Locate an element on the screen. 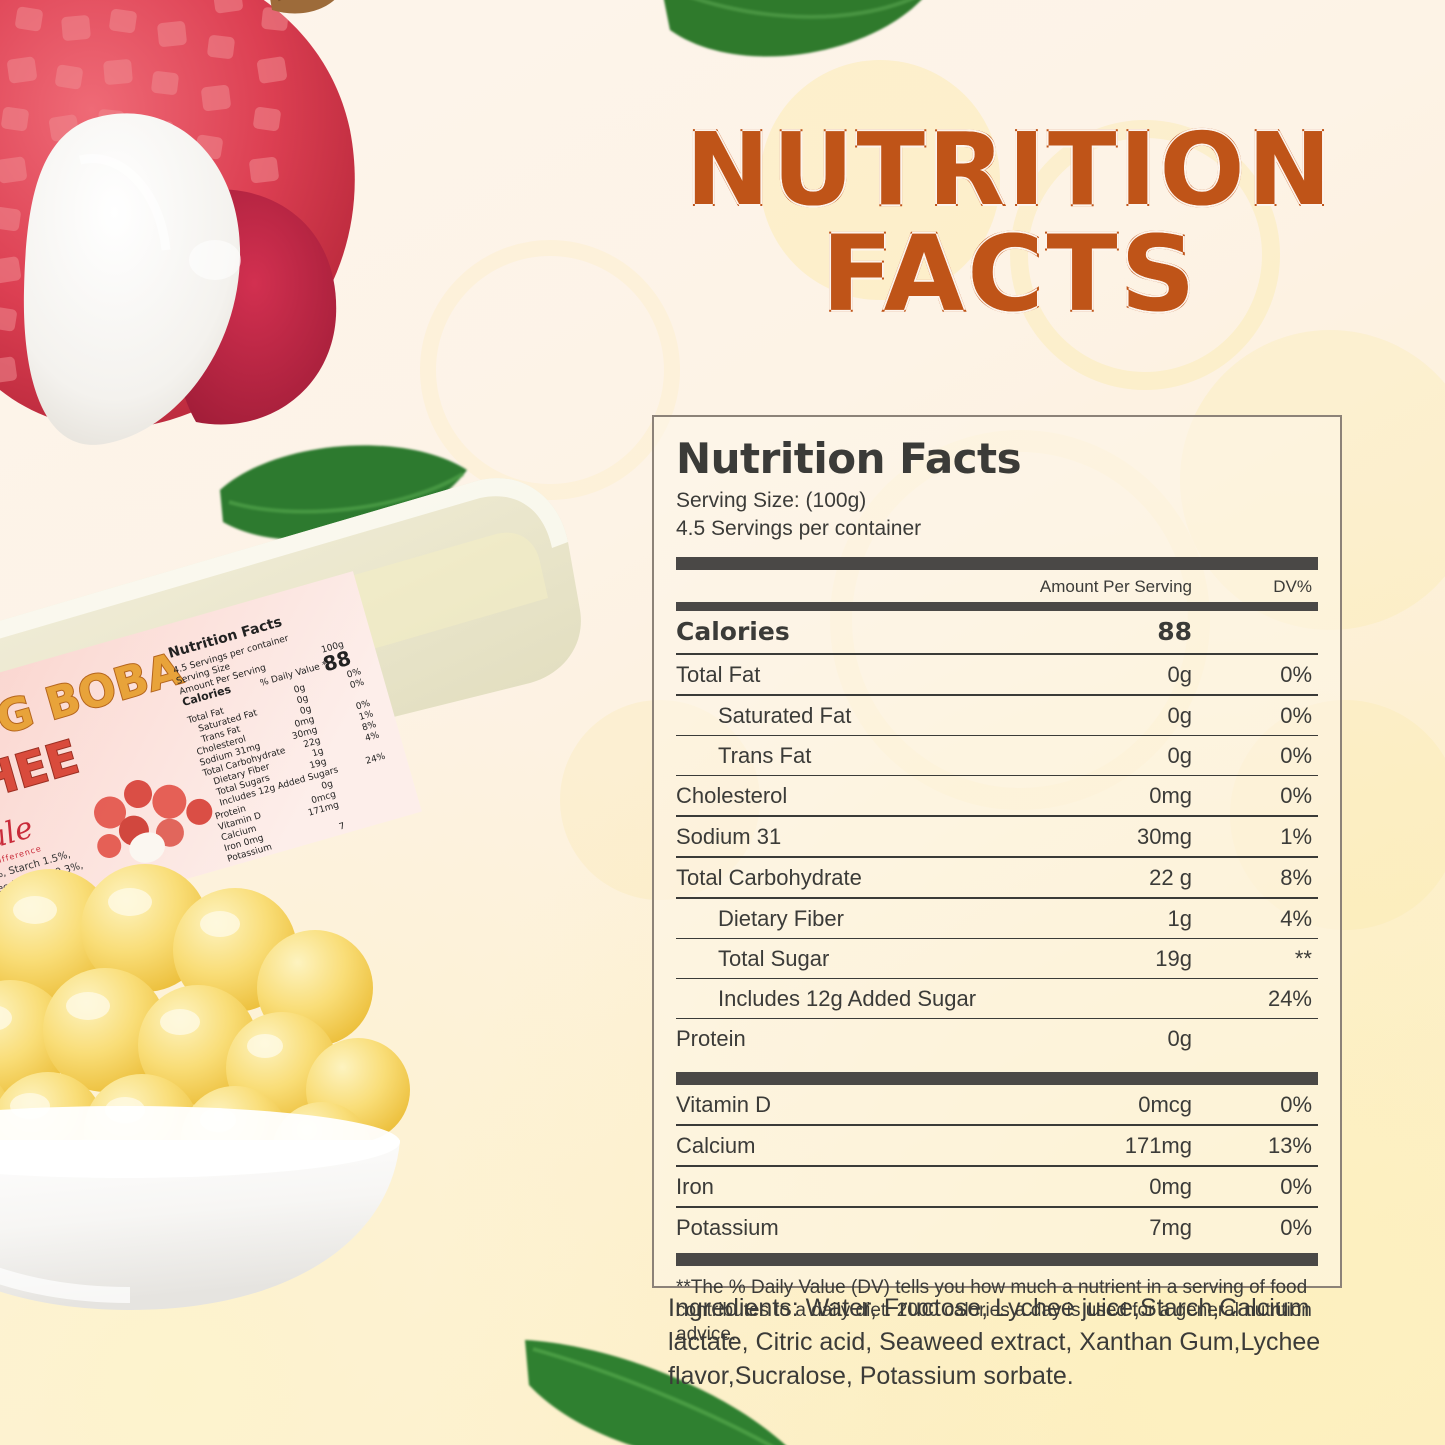 The image size is (1445, 1445). nutrient-name: Iron is located at coordinates (695, 1186).